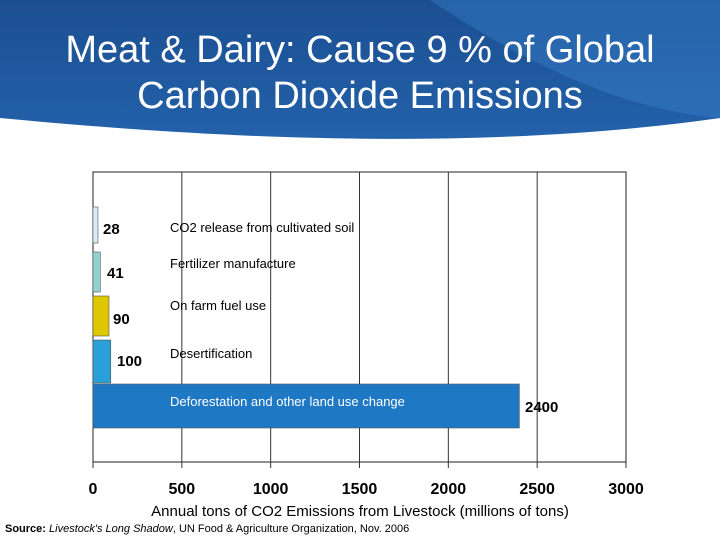 This screenshot has height=540, width=720. I want to click on header-swoosh, so click(360, 134).